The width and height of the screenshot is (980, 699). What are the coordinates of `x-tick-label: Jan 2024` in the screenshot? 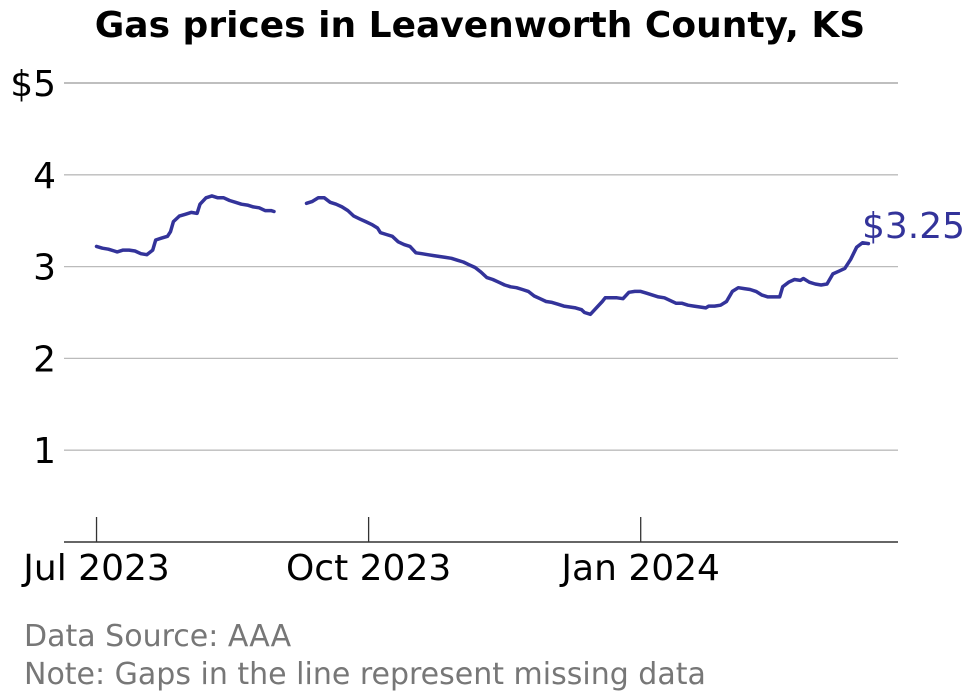 It's located at (639, 568).